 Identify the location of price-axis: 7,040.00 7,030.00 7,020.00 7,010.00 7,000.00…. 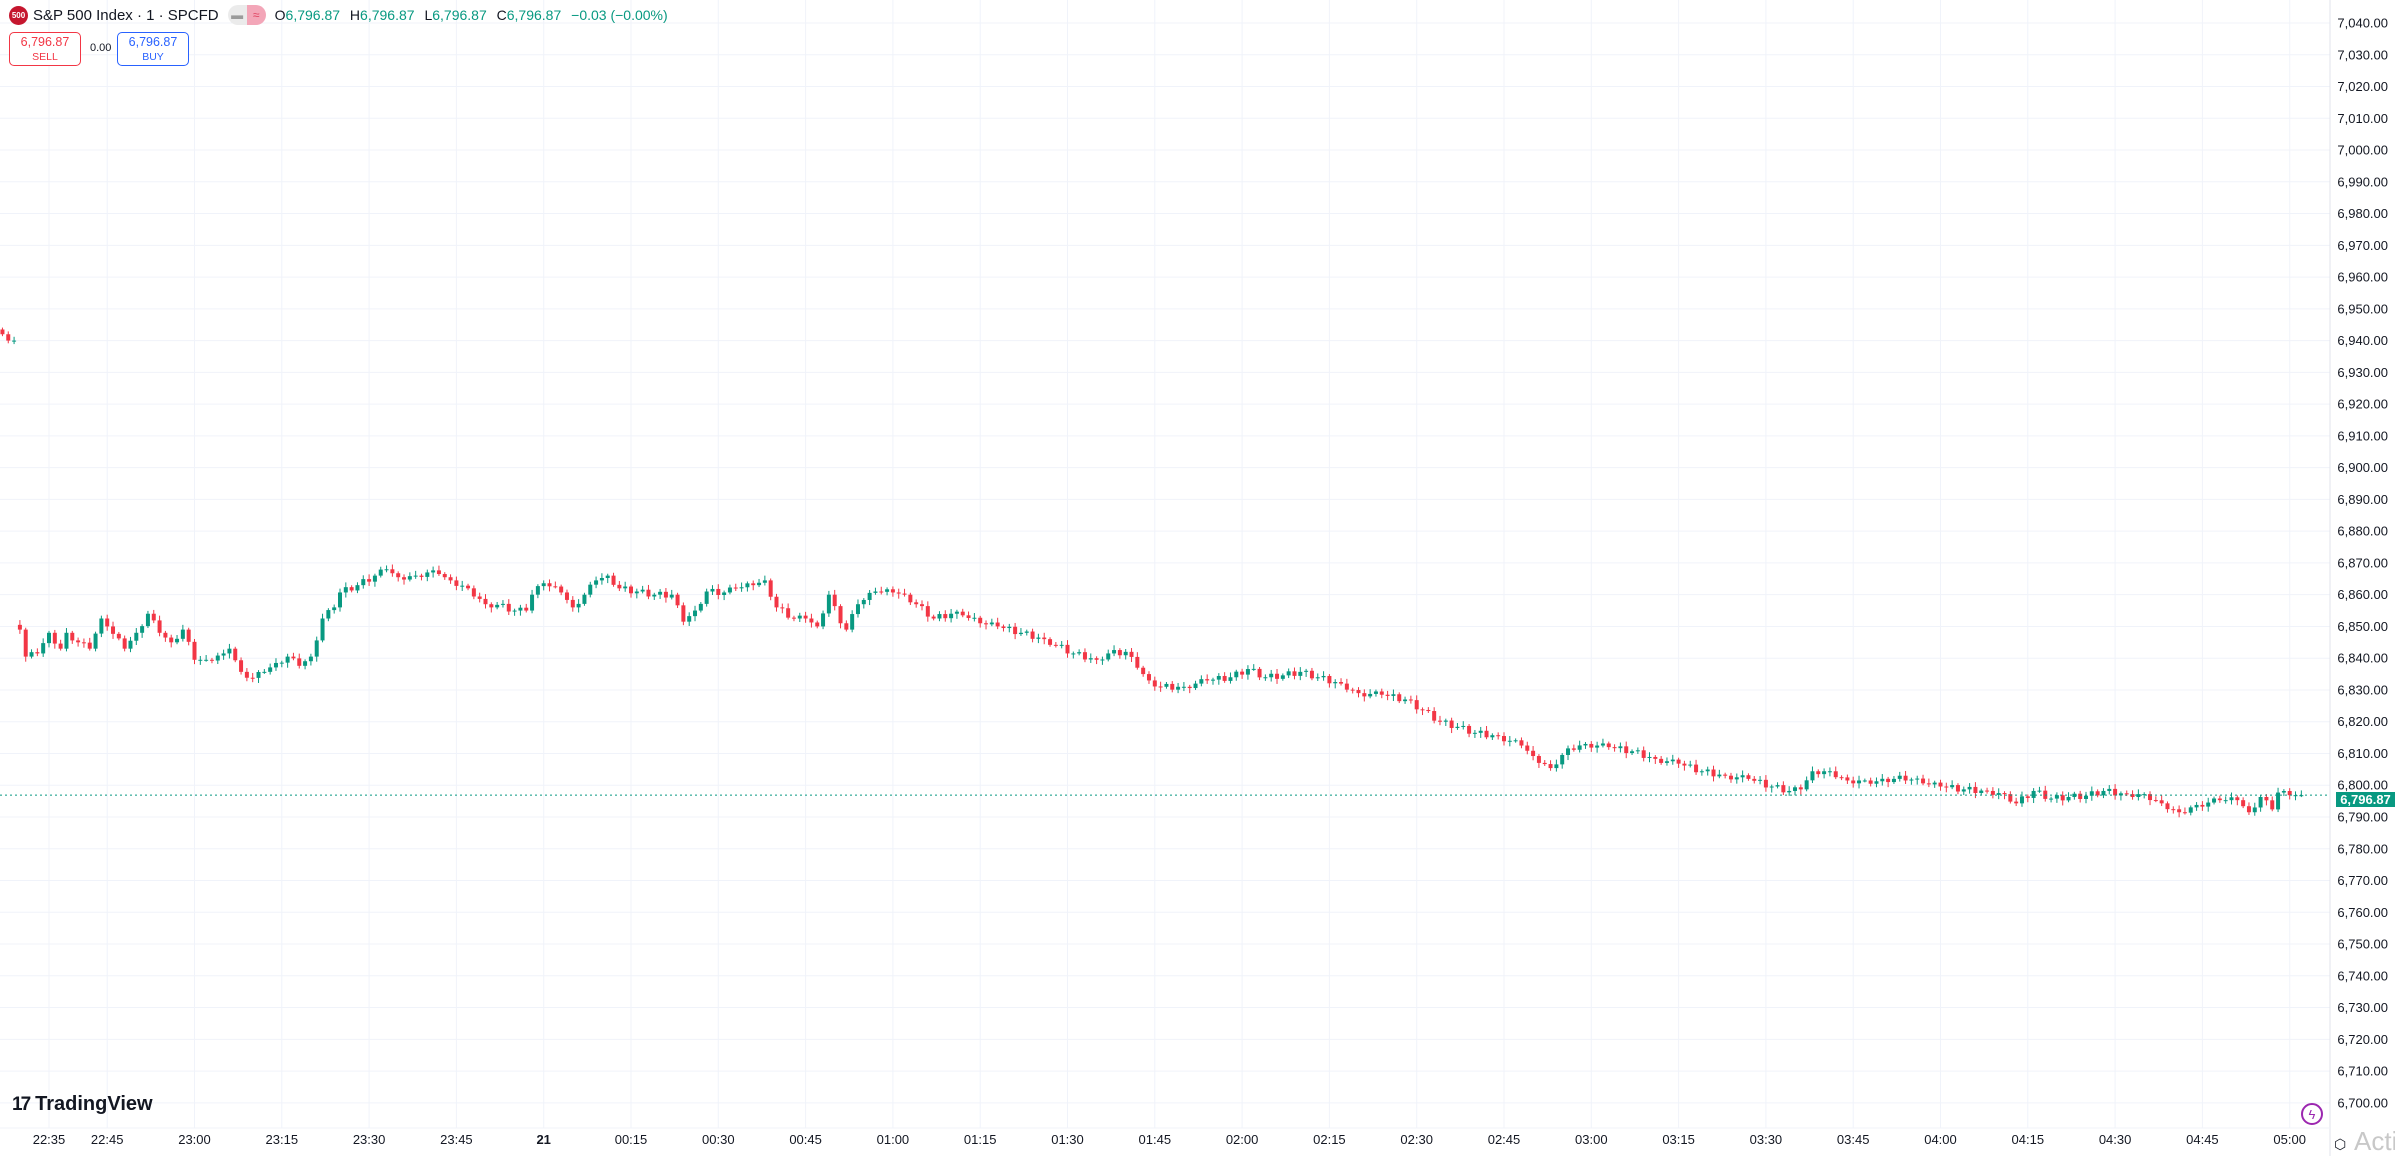
(2362, 563).